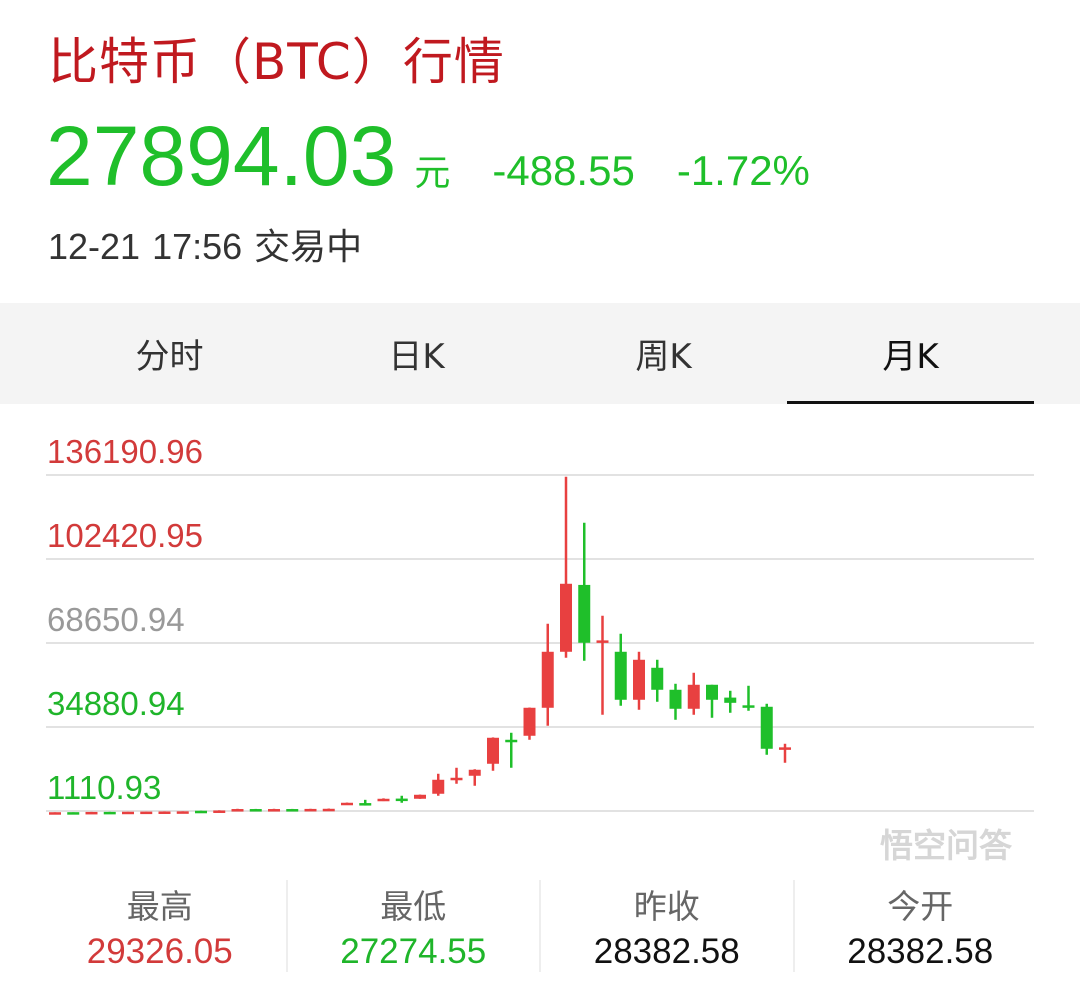 The height and width of the screenshot is (990, 1080). I want to click on price-unit: 元, so click(432, 173).